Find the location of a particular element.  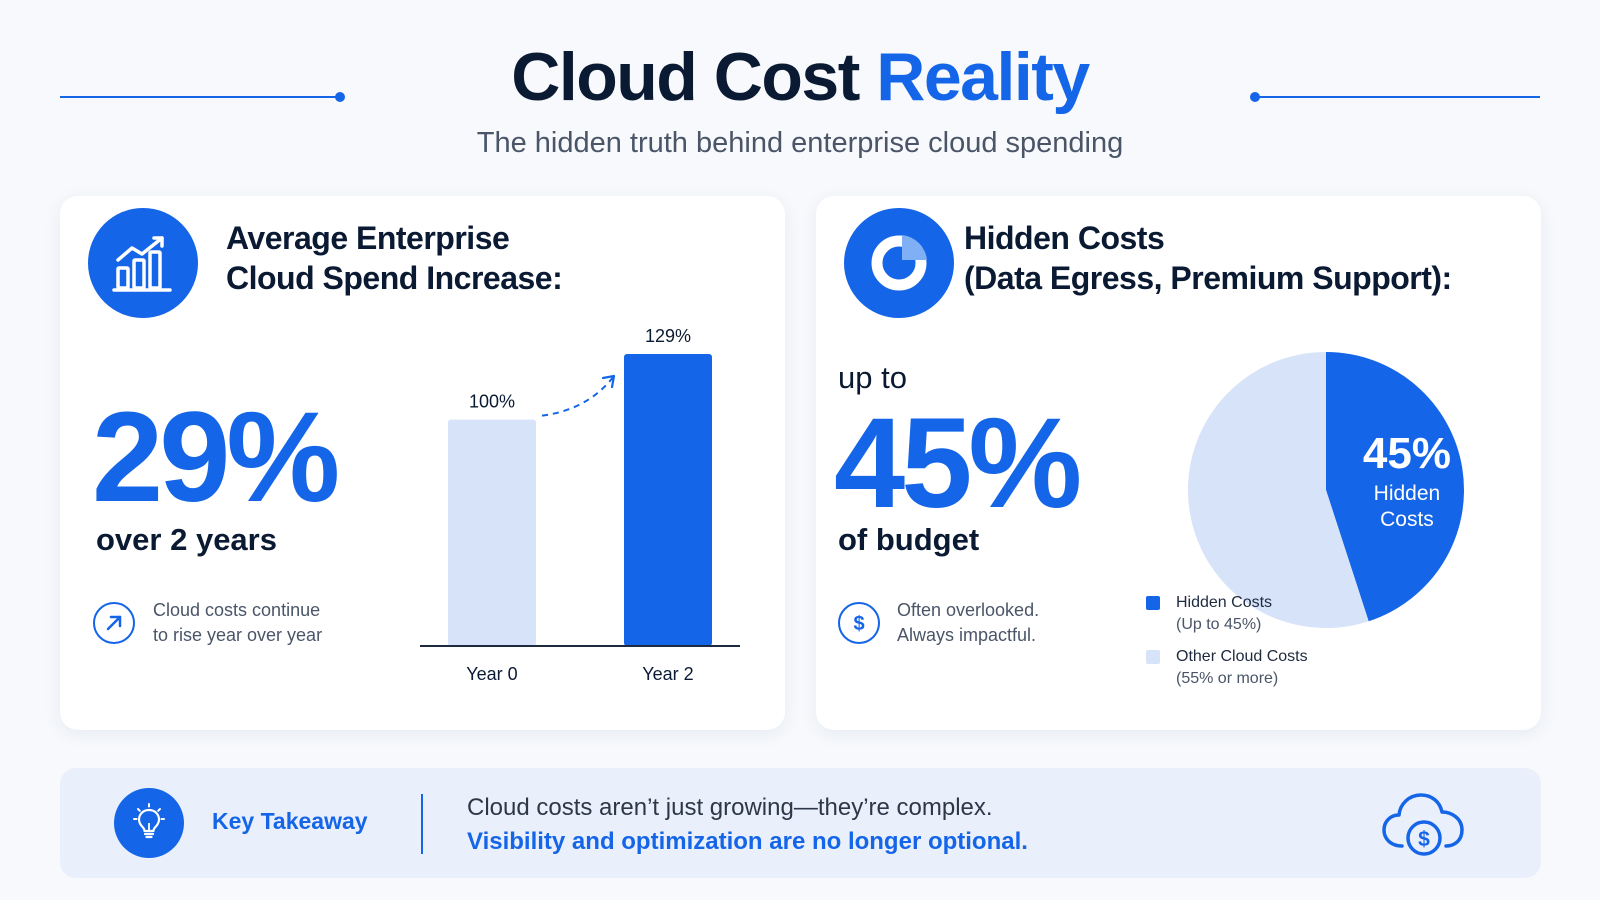

growth-trend-arrow is located at coordinates (578, 396).